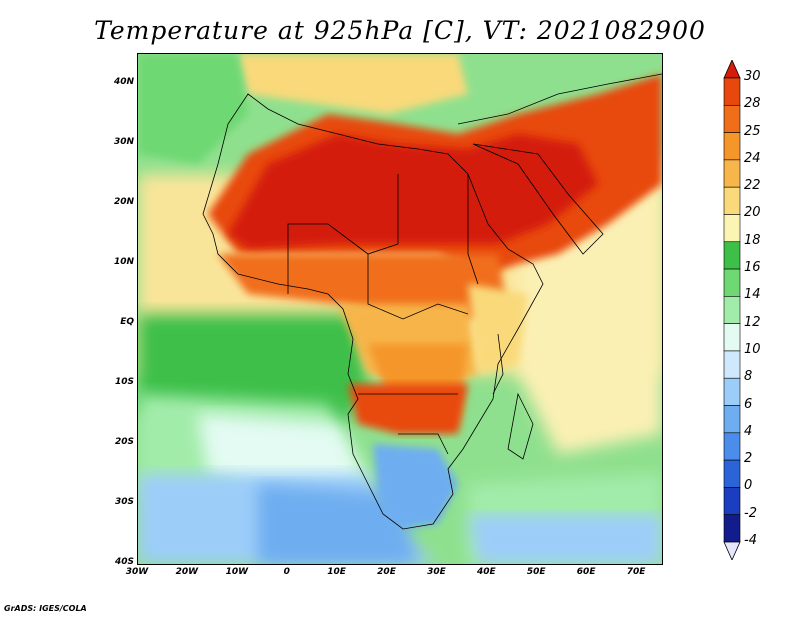 This screenshot has height=618, width=800. Describe the element at coordinates (486, 572) in the screenshot. I see `lon-label: 40E` at that location.